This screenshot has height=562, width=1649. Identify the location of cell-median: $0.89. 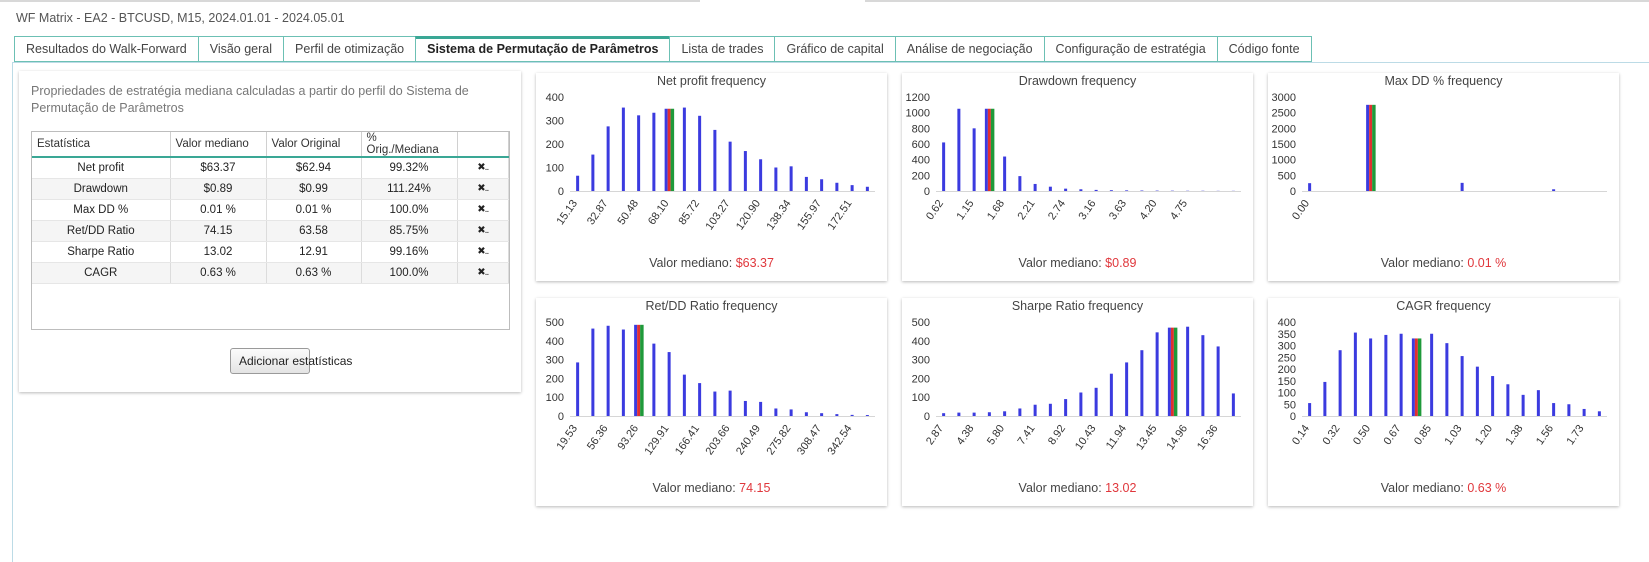
(218, 189).